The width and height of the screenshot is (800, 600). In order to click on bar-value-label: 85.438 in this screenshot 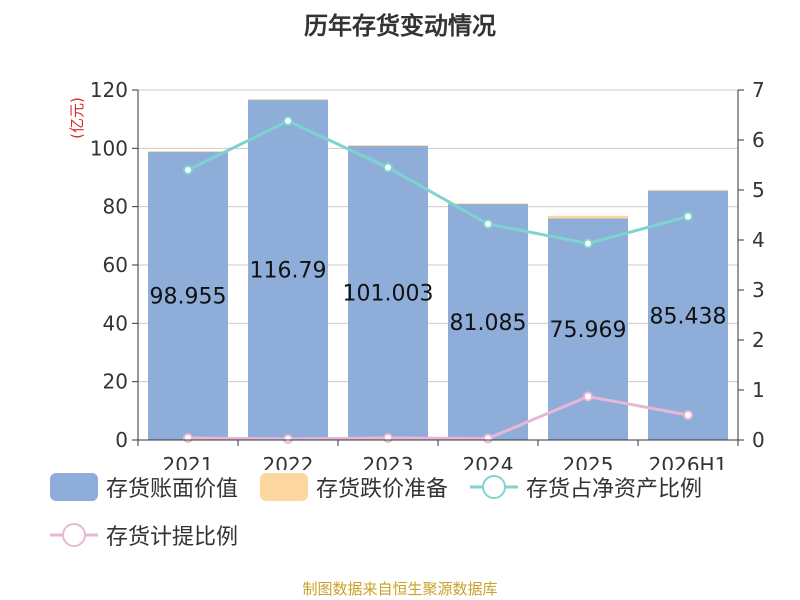, I will do `click(688, 316)`.